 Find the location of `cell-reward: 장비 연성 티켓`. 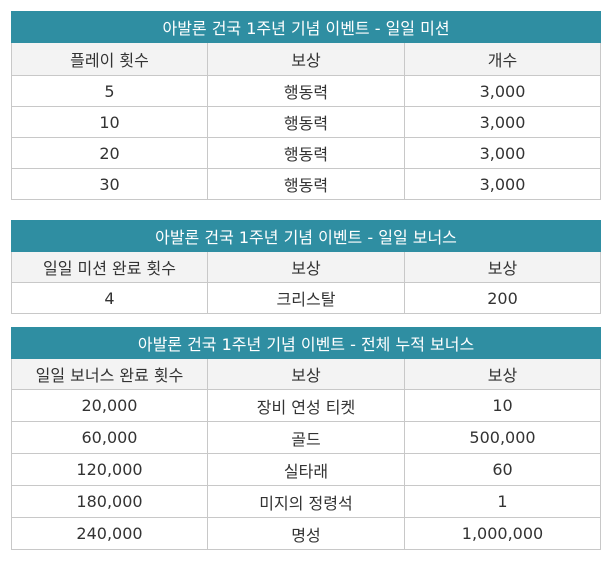

cell-reward: 장비 연성 티켓 is located at coordinates (306, 405).